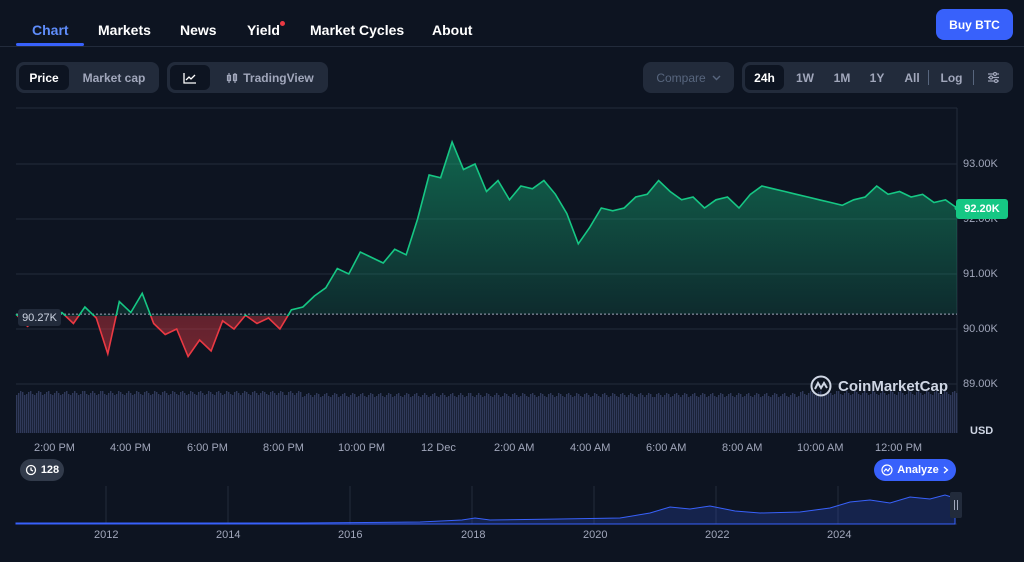  What do you see at coordinates (44, 77) in the screenshot?
I see `price-button: Price` at bounding box center [44, 77].